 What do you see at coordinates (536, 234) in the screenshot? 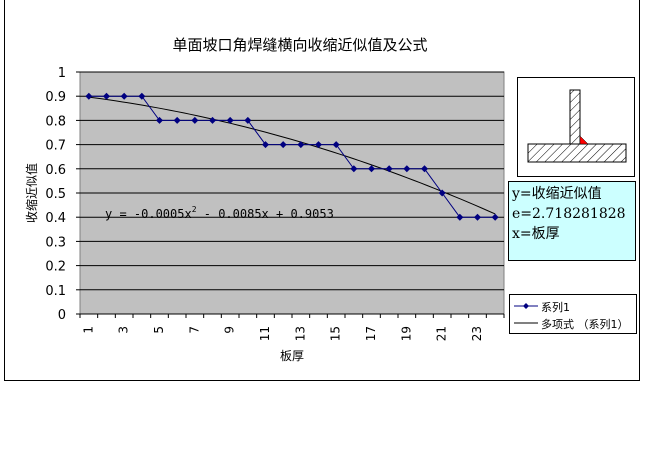
I see `formula-line-x: x=板厚` at bounding box center [536, 234].